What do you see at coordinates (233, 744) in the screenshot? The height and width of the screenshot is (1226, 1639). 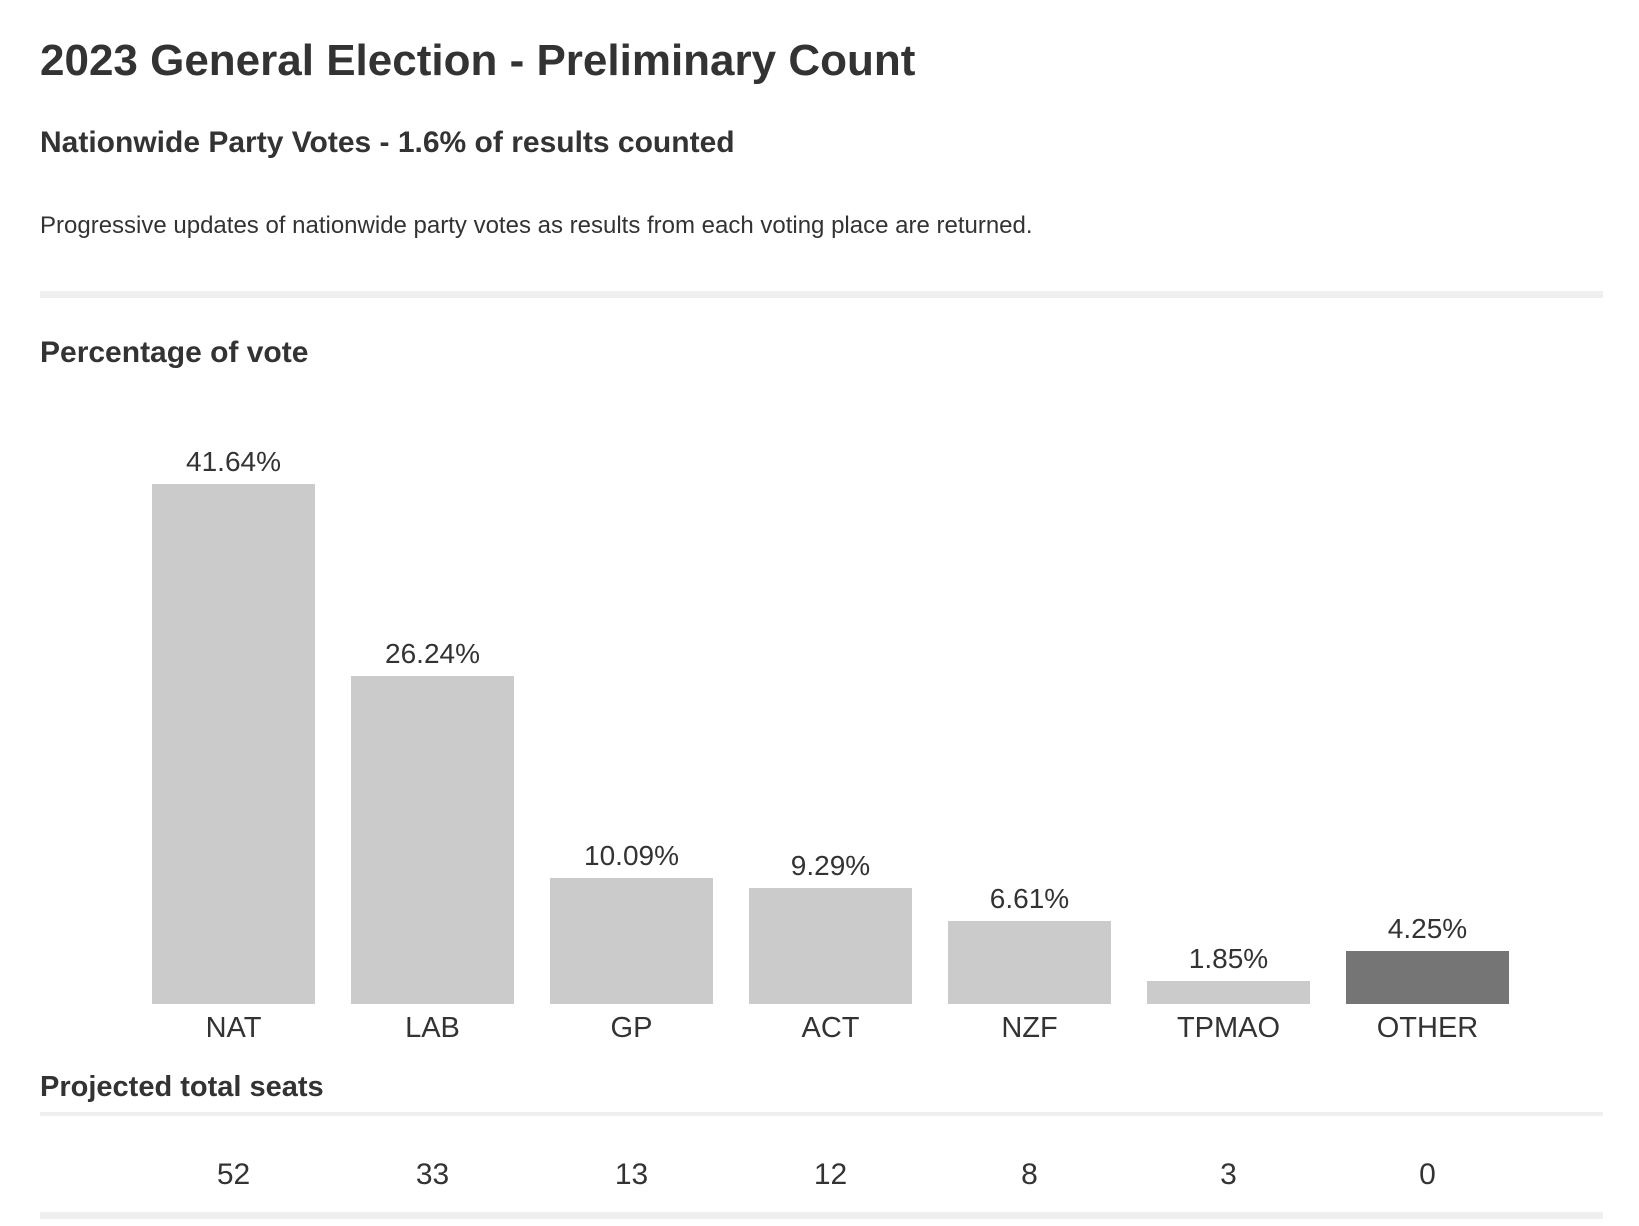 I see `bar-nat` at bounding box center [233, 744].